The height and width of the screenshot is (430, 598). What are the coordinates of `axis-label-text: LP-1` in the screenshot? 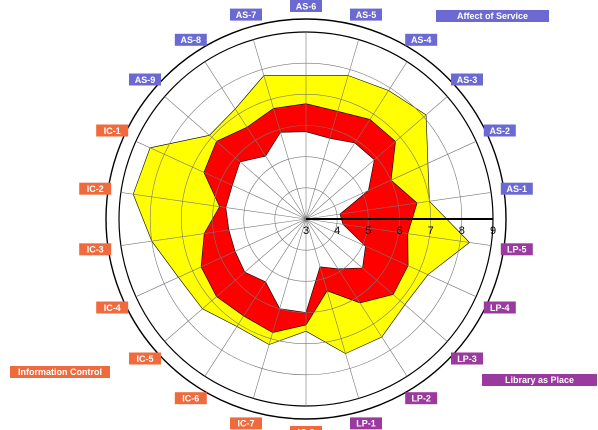 It's located at (366, 424).